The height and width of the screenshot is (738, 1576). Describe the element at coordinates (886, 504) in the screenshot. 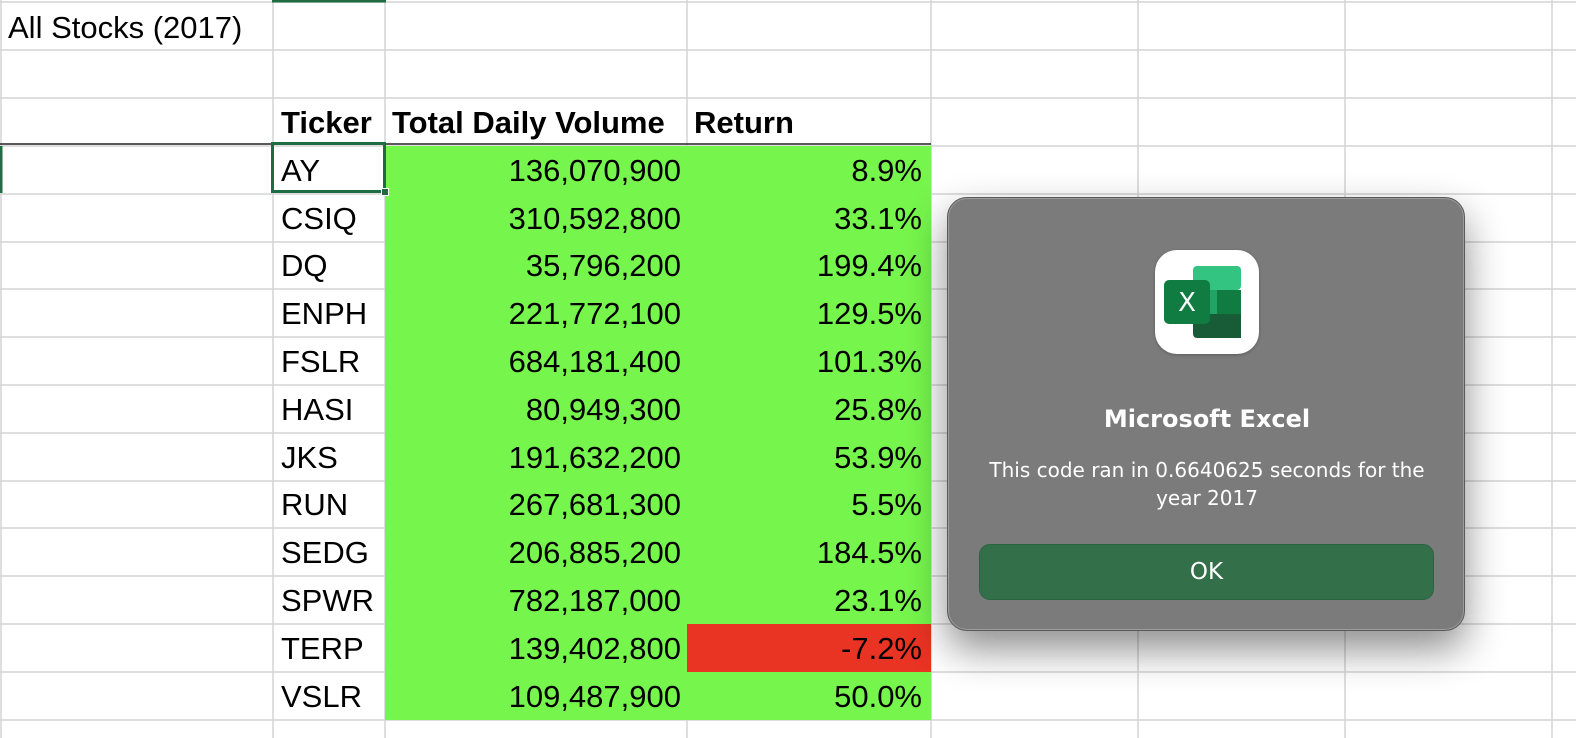

I see `return-value: 5.5%` at that location.